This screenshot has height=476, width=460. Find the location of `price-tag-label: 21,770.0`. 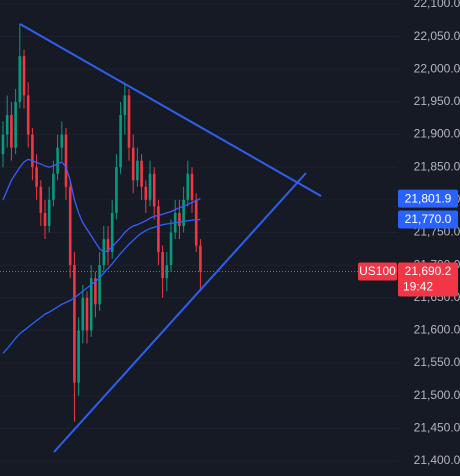

price-tag-label: 21,770.0 is located at coordinates (428, 219).